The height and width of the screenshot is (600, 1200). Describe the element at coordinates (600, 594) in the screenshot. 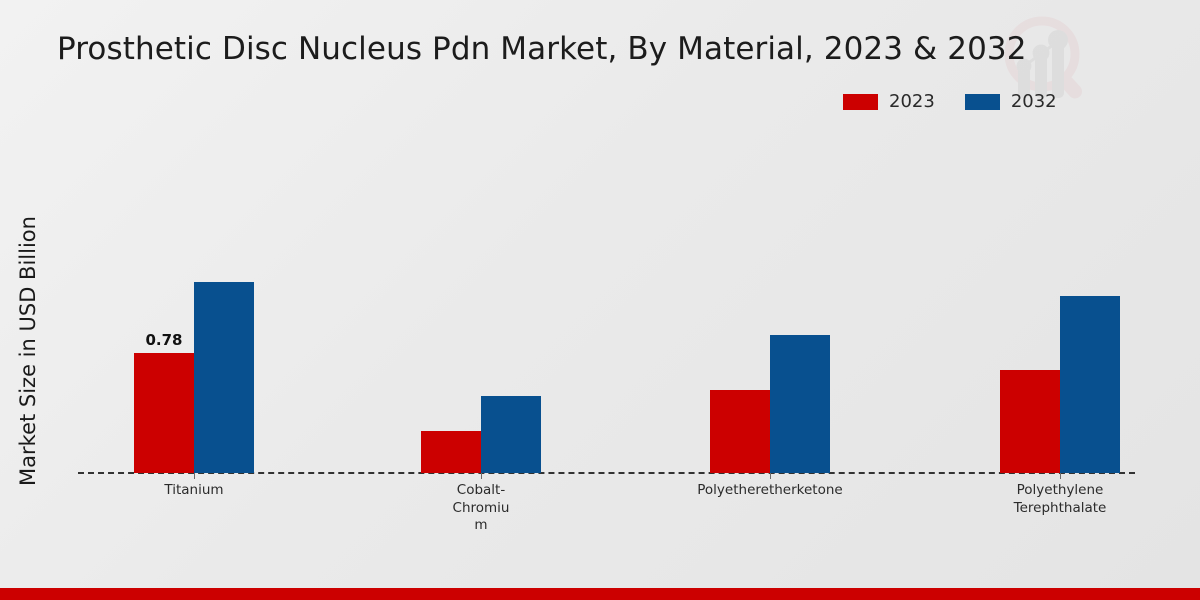

I see `footer-accent-bar` at that location.